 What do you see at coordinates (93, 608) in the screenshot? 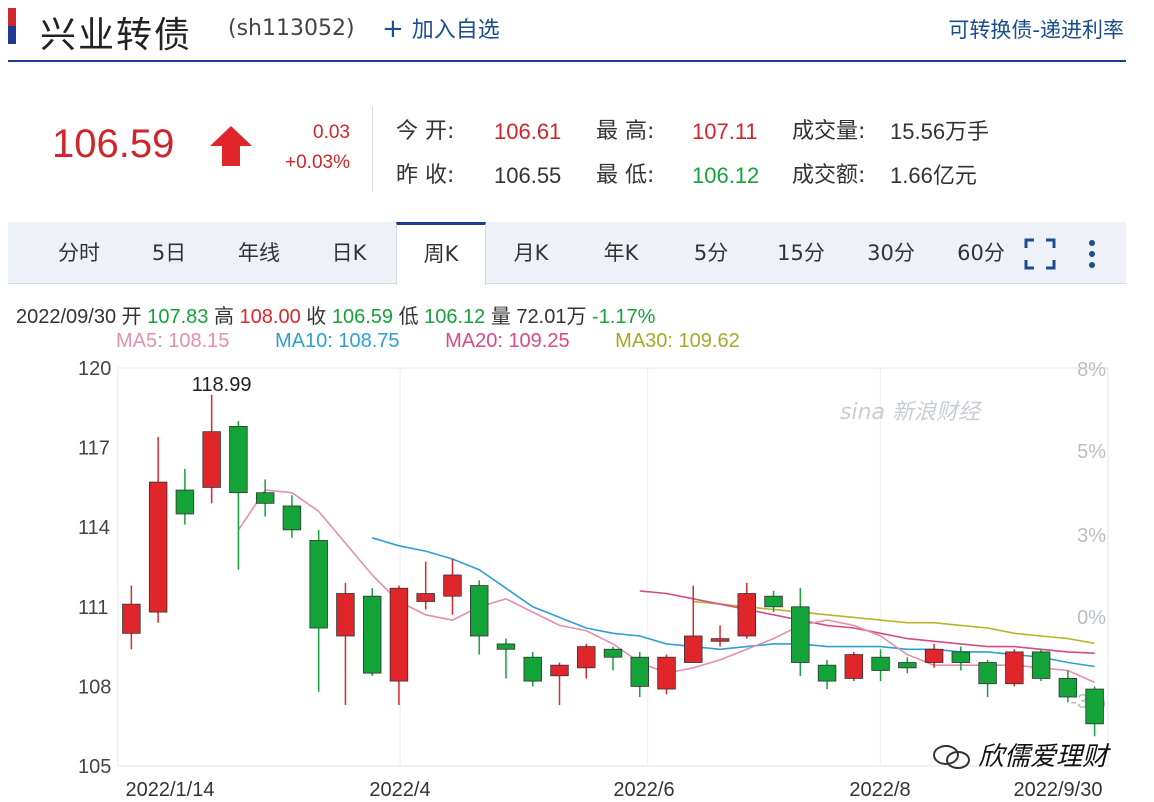
I see `y-tick-label: 111` at bounding box center [93, 608].